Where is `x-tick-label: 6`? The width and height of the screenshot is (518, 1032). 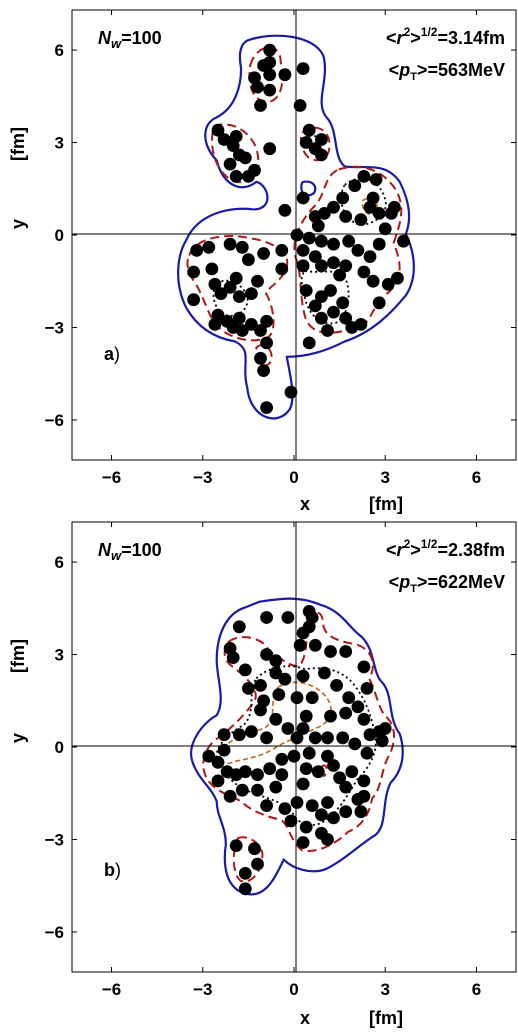
x-tick-label: 6 is located at coordinates (476, 477).